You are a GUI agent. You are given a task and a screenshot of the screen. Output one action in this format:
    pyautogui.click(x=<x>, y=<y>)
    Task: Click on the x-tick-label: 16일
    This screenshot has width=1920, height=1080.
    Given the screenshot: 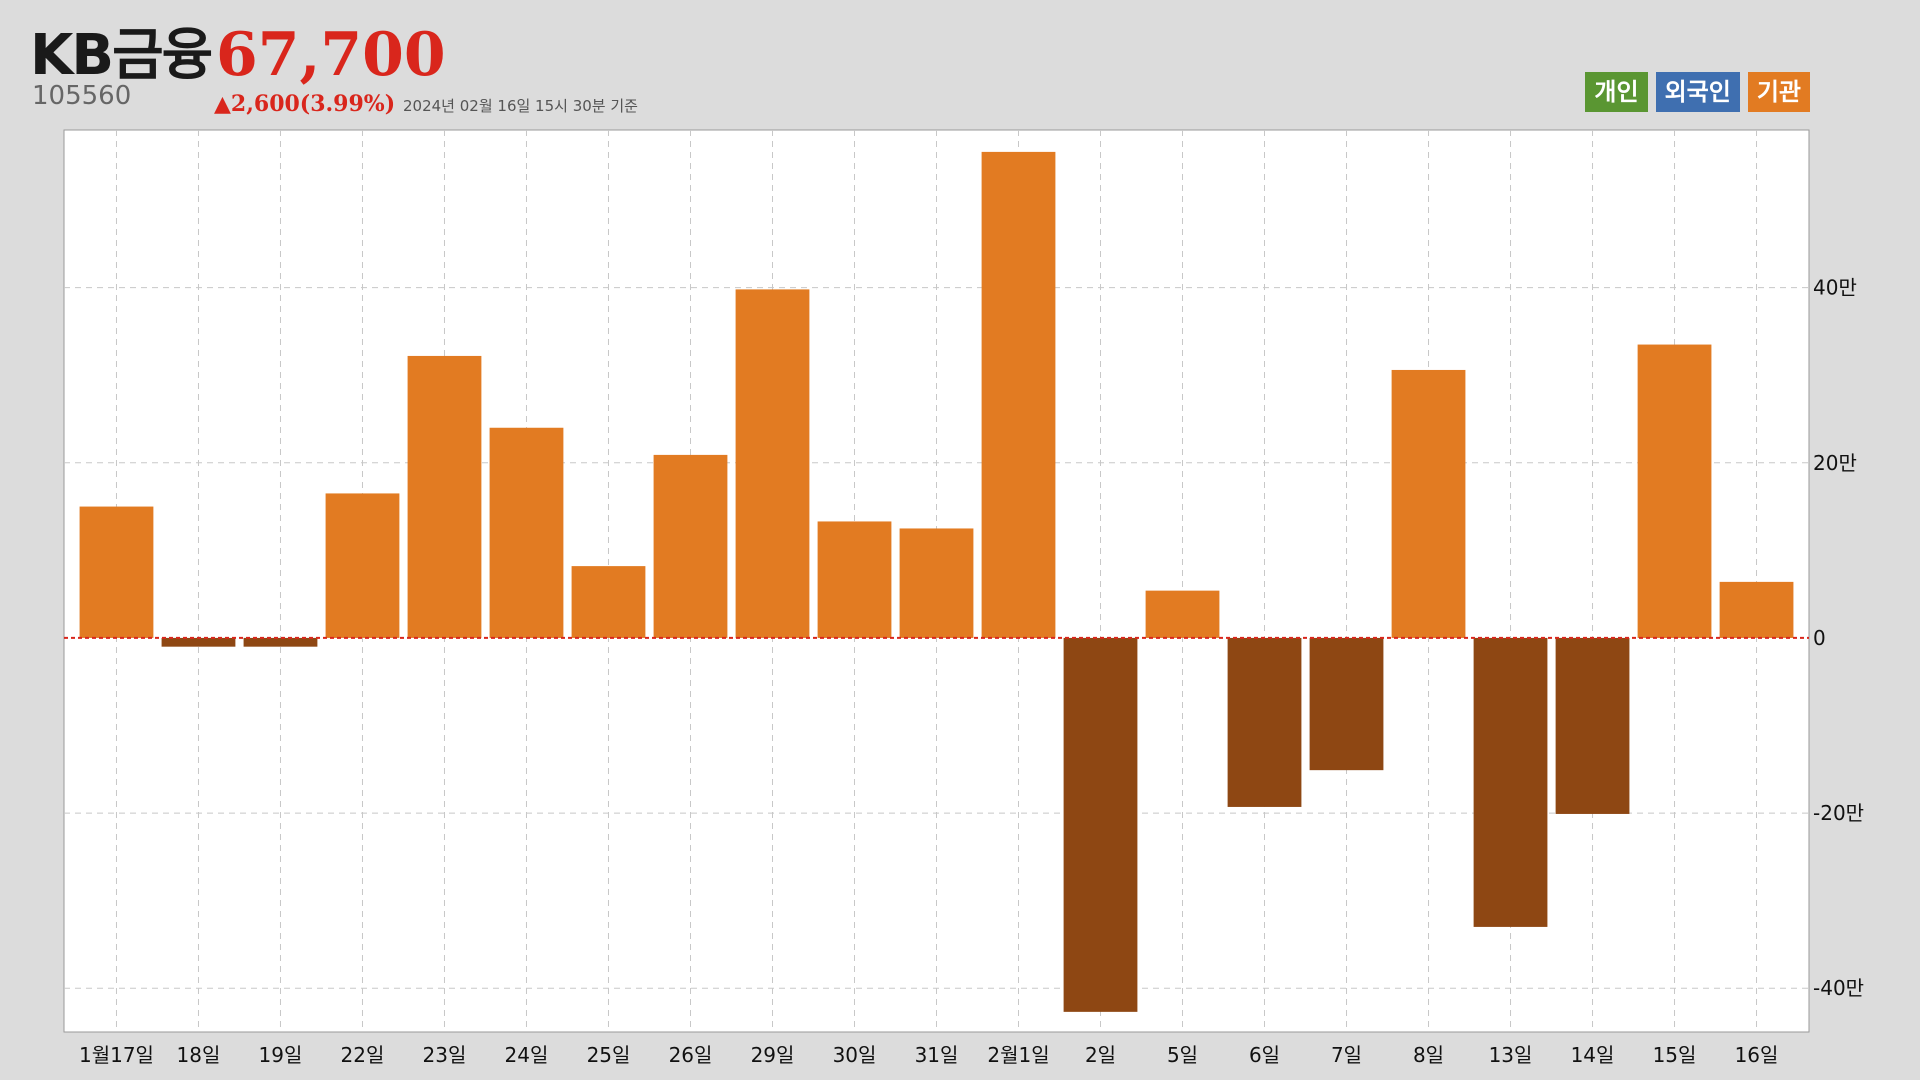 What is the action you would take?
    pyautogui.click(x=1757, y=1055)
    